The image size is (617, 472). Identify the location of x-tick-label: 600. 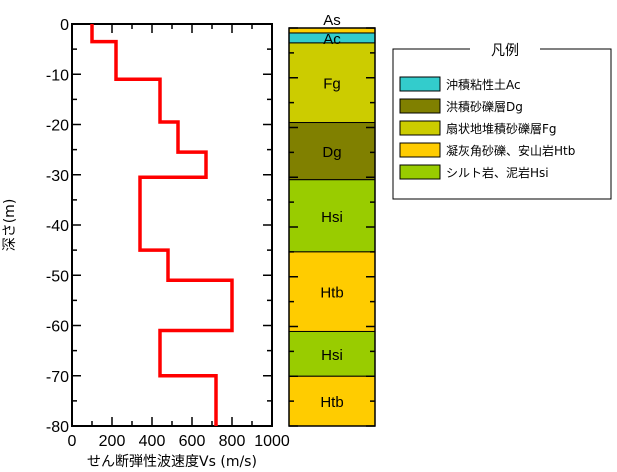
(192, 441).